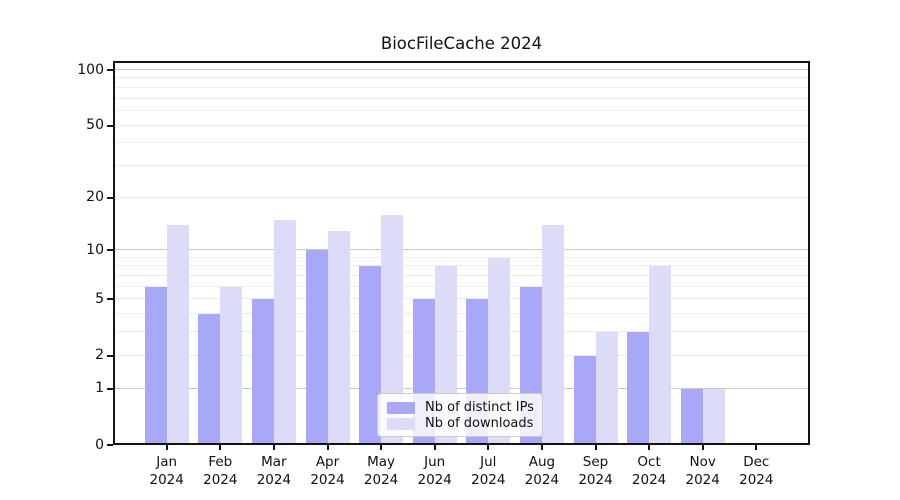 The width and height of the screenshot is (900, 500). Describe the element at coordinates (328, 471) in the screenshot. I see `x-tick-label: Apr 2024` at that location.